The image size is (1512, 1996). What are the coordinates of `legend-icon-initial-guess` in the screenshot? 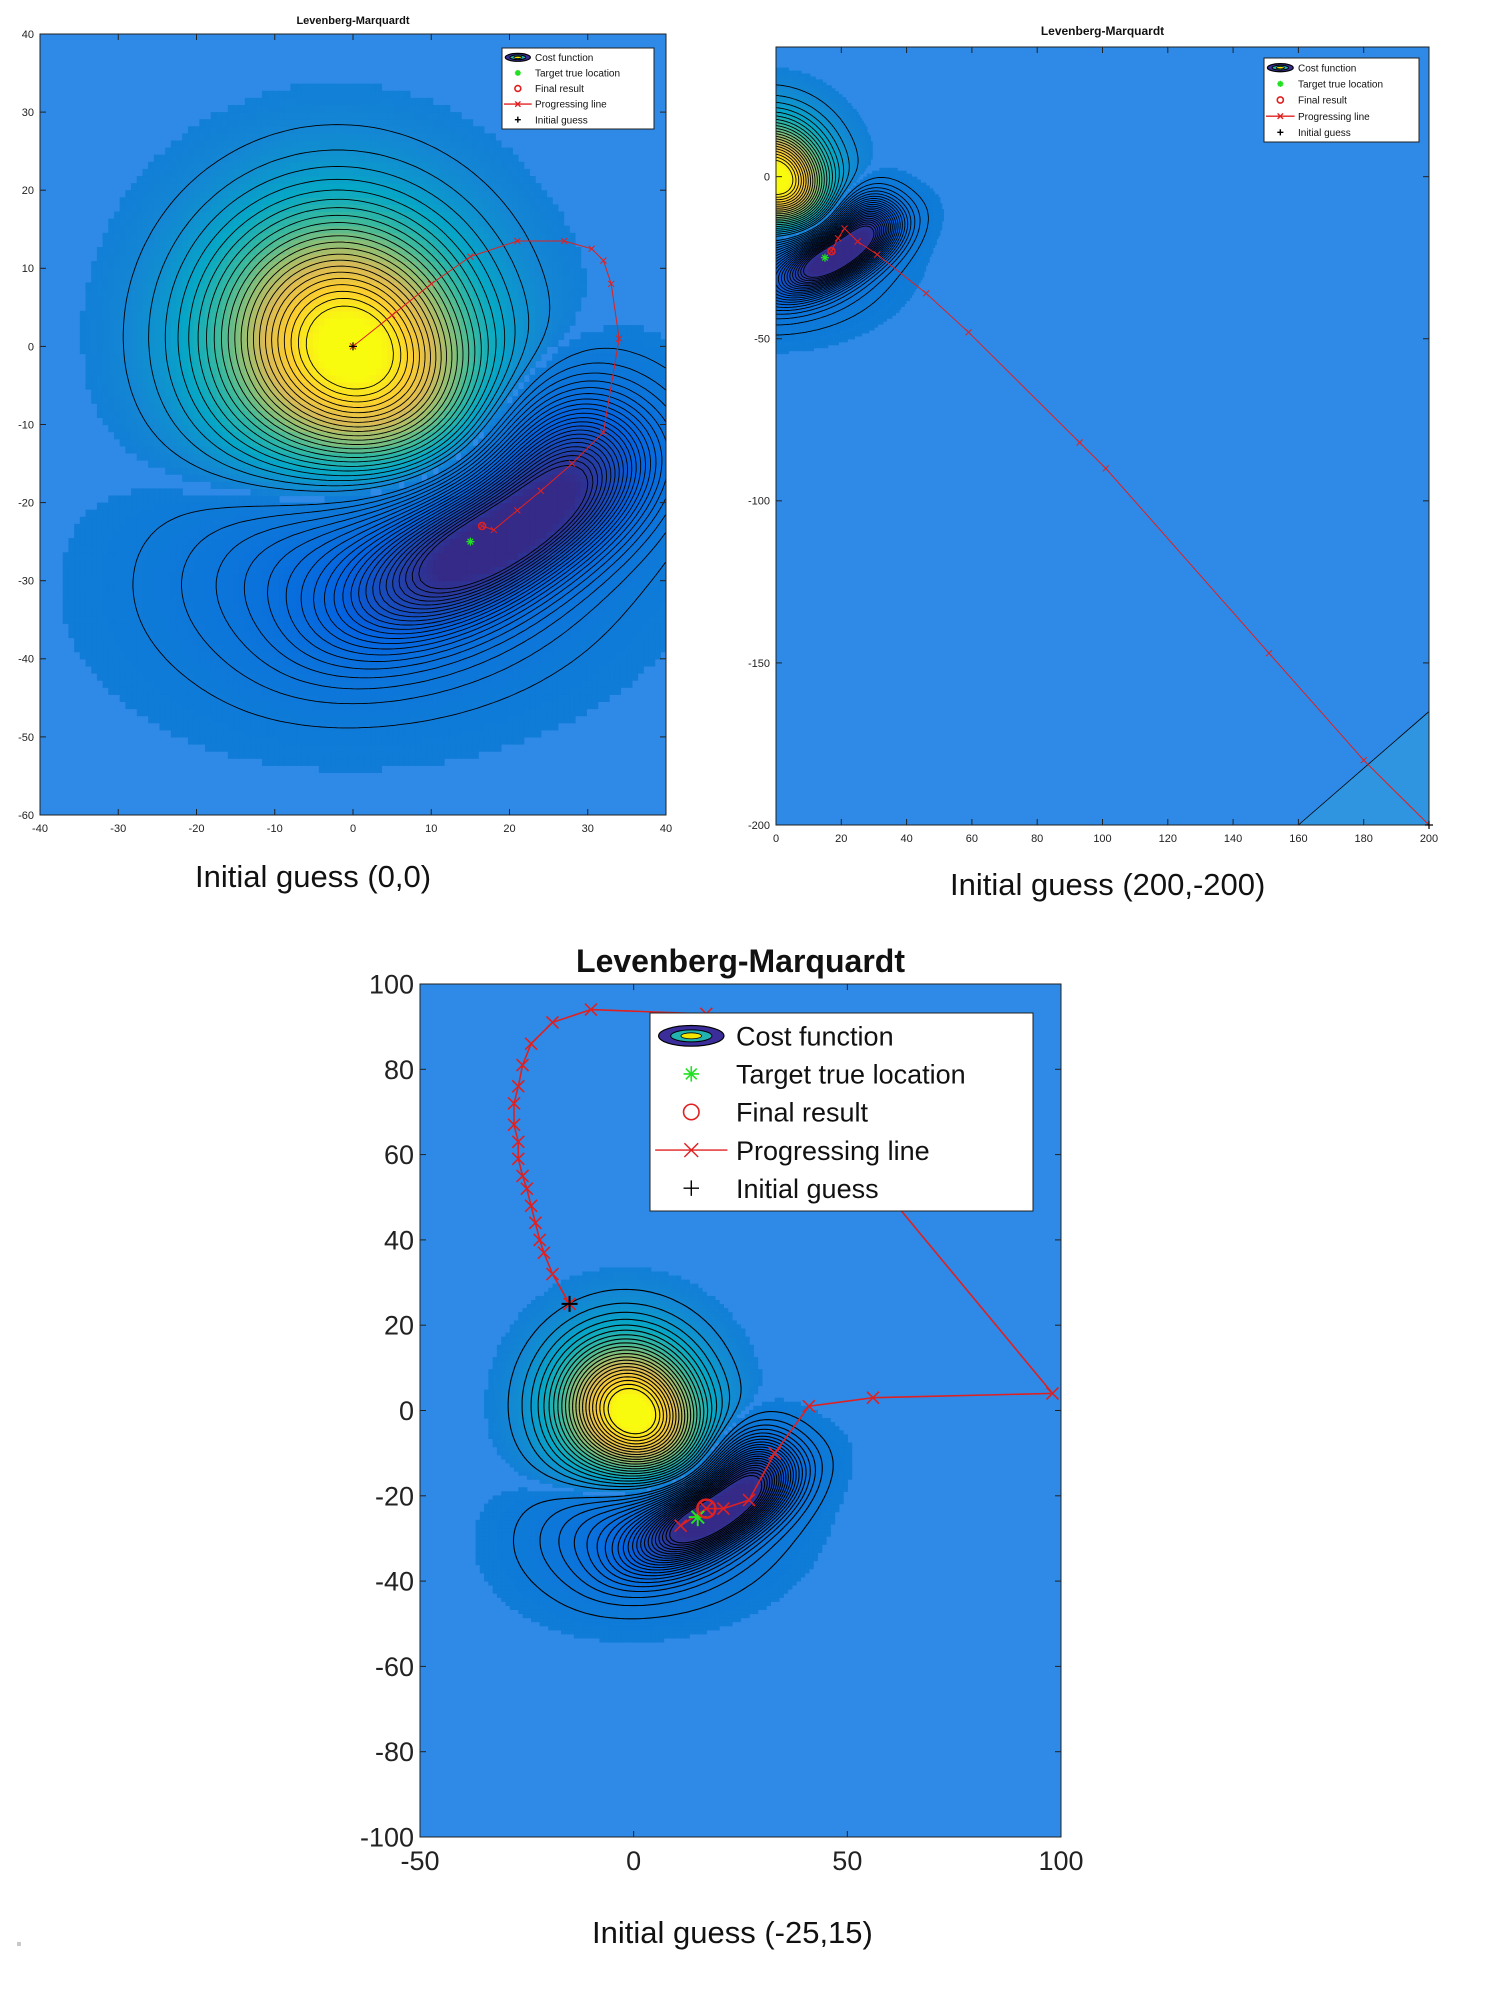 It's located at (1280, 132).